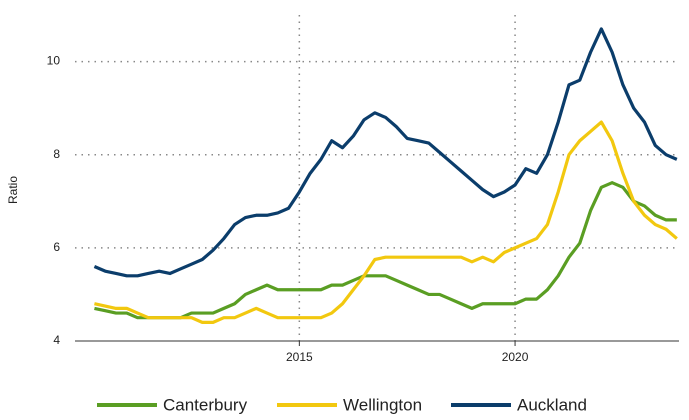  What do you see at coordinates (54, 61) in the screenshot?
I see `y-tick-label: 10` at bounding box center [54, 61].